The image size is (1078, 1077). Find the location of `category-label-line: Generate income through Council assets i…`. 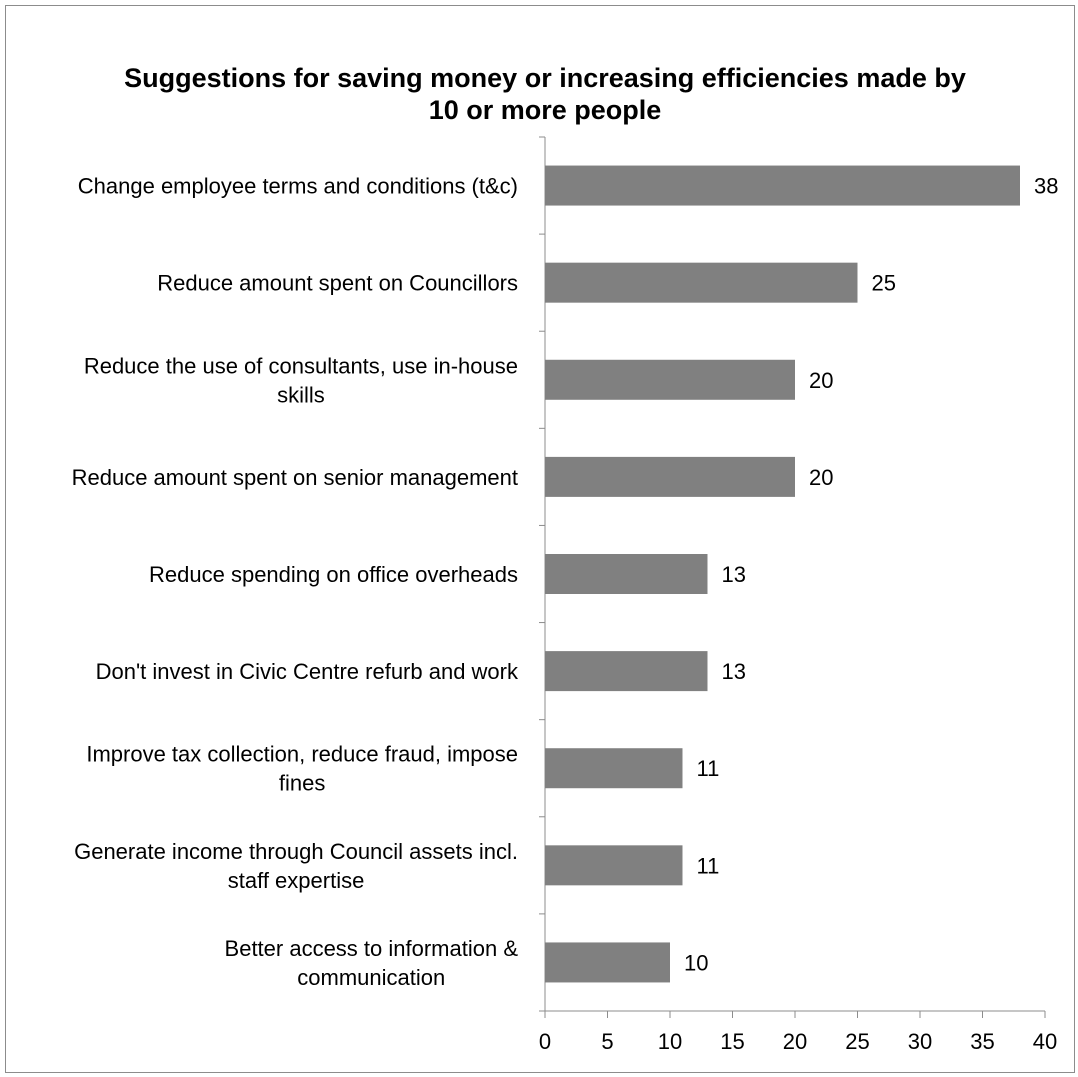

category-label-line: Generate income through Council assets i… is located at coordinates (296, 851).